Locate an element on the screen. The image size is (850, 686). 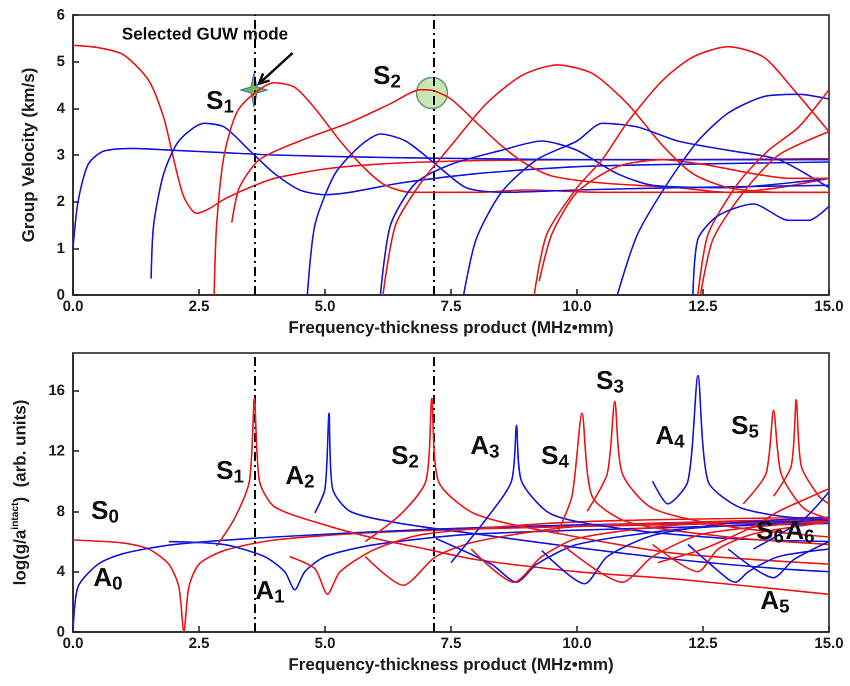
y-axis-title: Group Velocity (km/s) is located at coordinates (28, 155).